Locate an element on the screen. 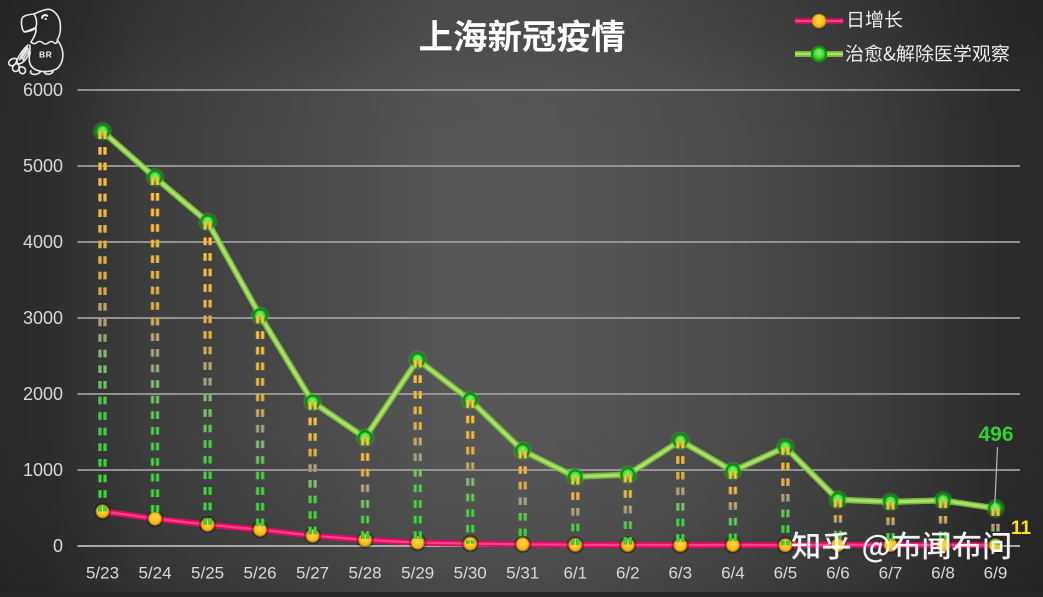  svg-text: 5/24 is located at coordinates (154, 573).